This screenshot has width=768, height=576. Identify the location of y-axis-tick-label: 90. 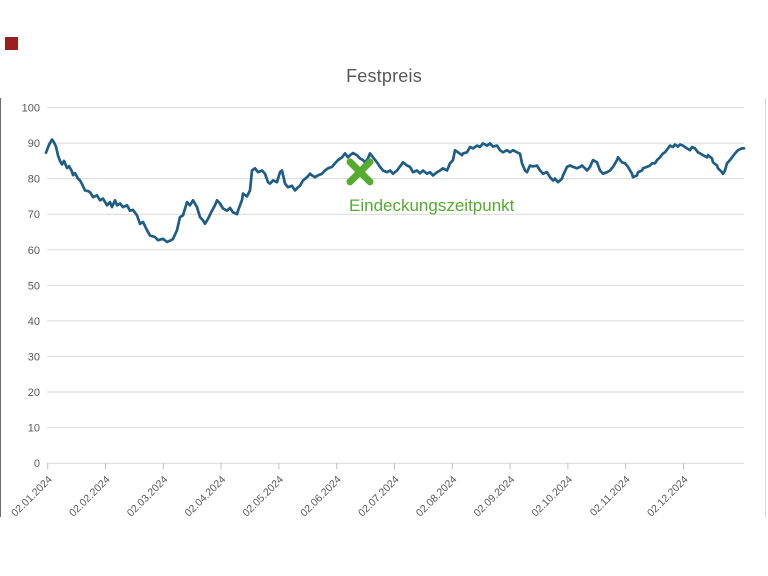
(34, 144).